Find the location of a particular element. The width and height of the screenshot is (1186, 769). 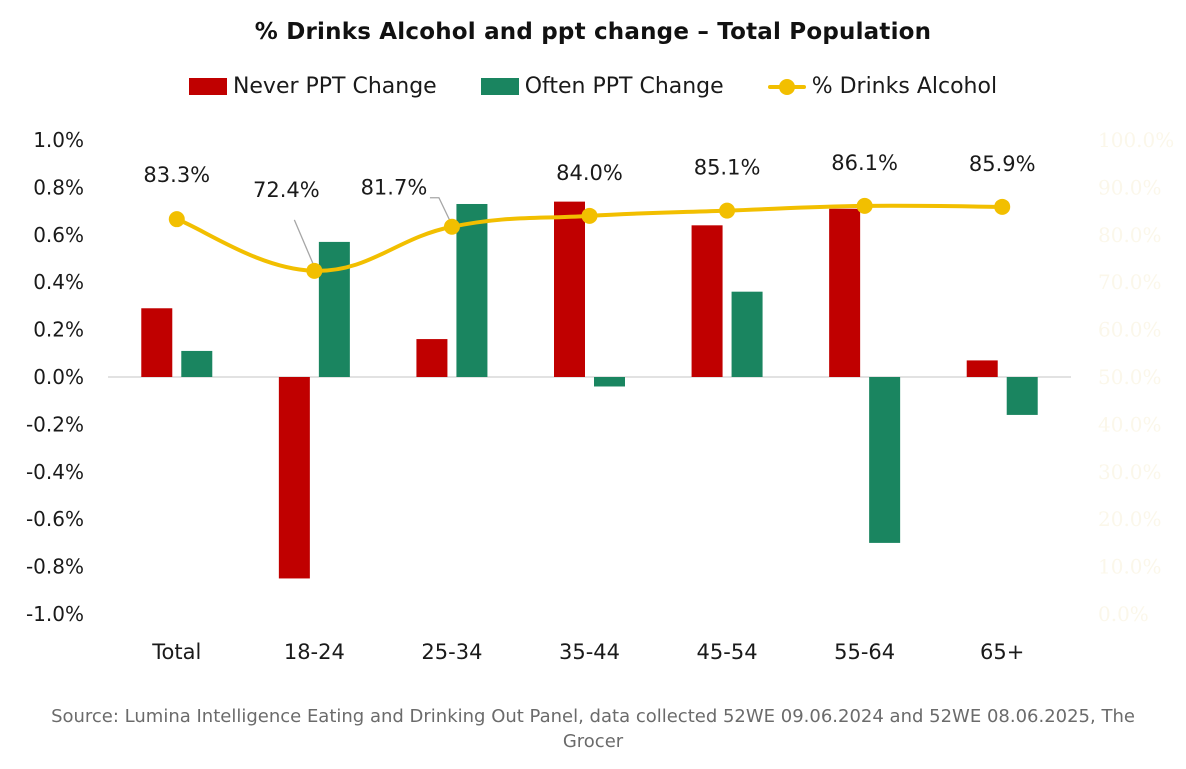

legend-label-drinks: % Drinks Alcohol is located at coordinates (904, 86).